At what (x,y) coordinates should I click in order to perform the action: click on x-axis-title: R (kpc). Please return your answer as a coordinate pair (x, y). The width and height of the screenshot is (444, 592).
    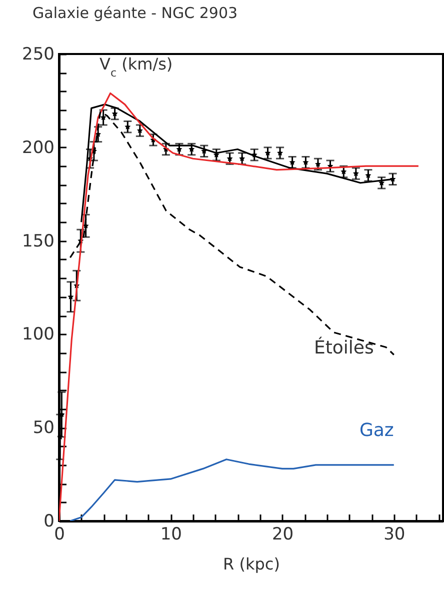
    Looking at the image, I should click on (251, 564).